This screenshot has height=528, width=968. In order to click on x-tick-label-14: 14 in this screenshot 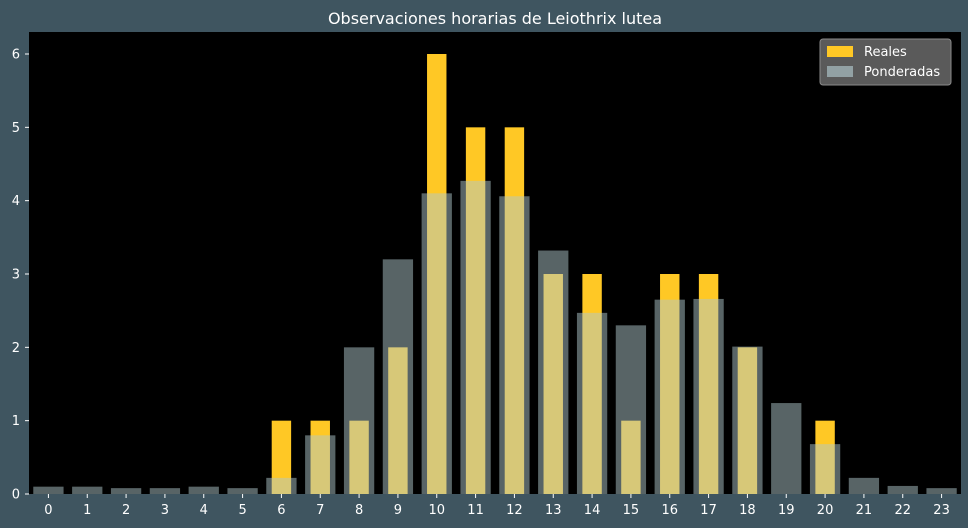, I will do `click(592, 510)`.